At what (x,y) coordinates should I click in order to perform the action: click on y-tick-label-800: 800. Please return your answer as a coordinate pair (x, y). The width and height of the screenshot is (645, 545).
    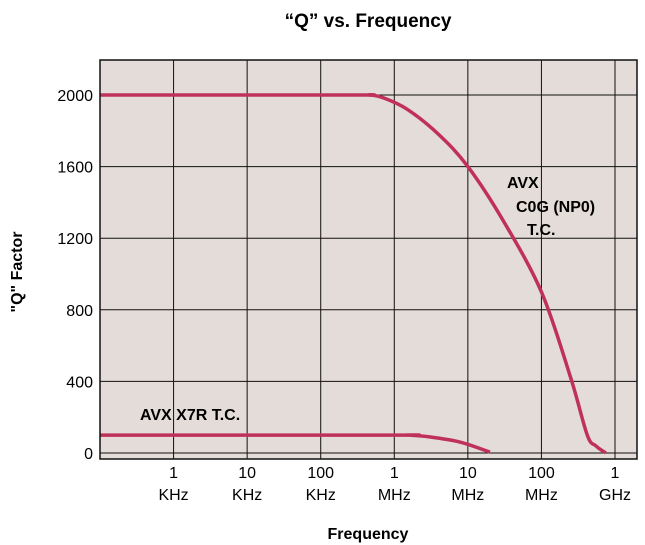
    Looking at the image, I should click on (79, 311).